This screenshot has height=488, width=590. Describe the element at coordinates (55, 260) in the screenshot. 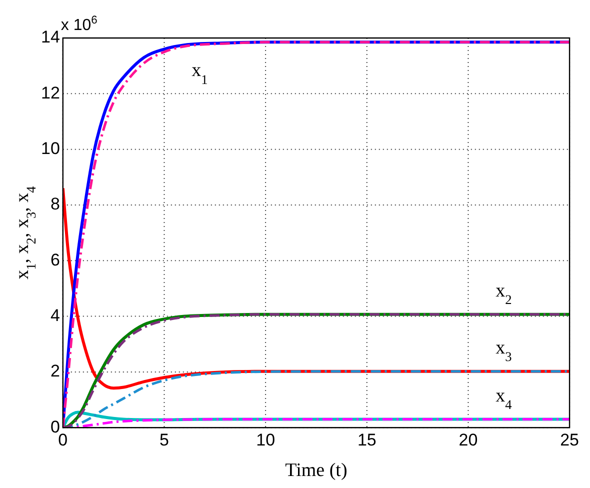

I see `y-tick-label: 6` at that location.